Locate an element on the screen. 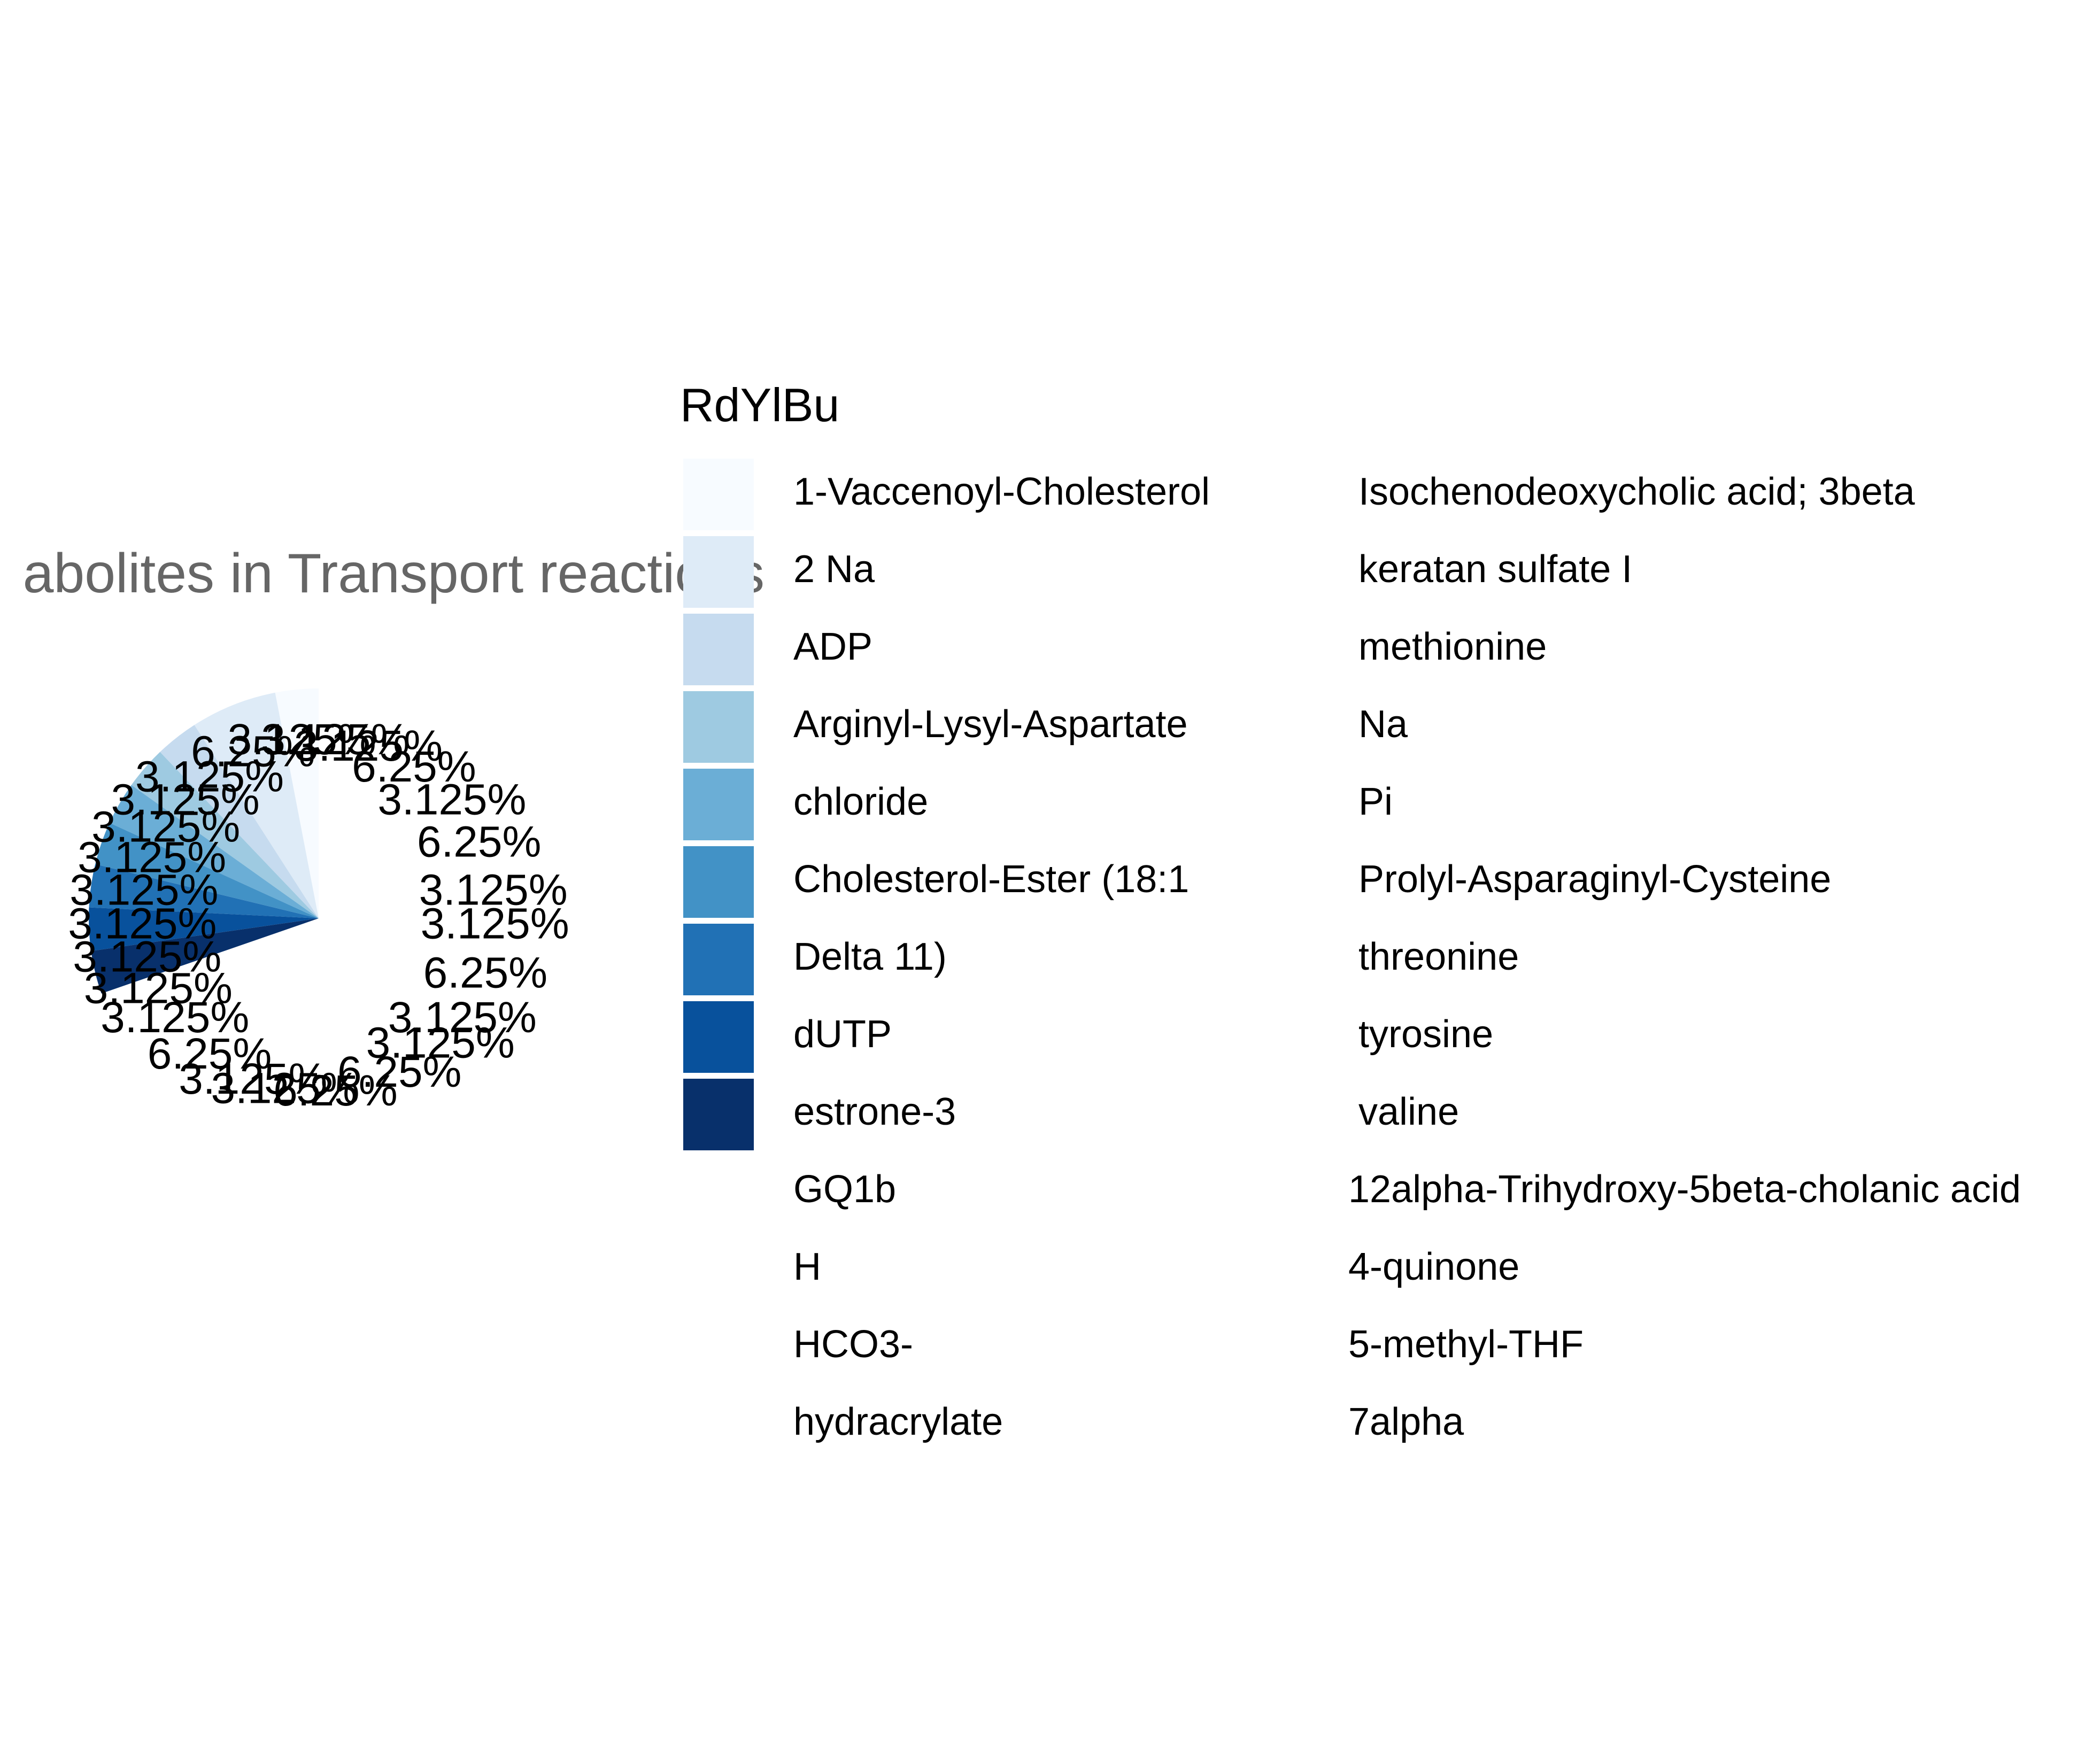 This screenshot has width=2085, height=1764. legend-keys is located at coordinates (718, 805).